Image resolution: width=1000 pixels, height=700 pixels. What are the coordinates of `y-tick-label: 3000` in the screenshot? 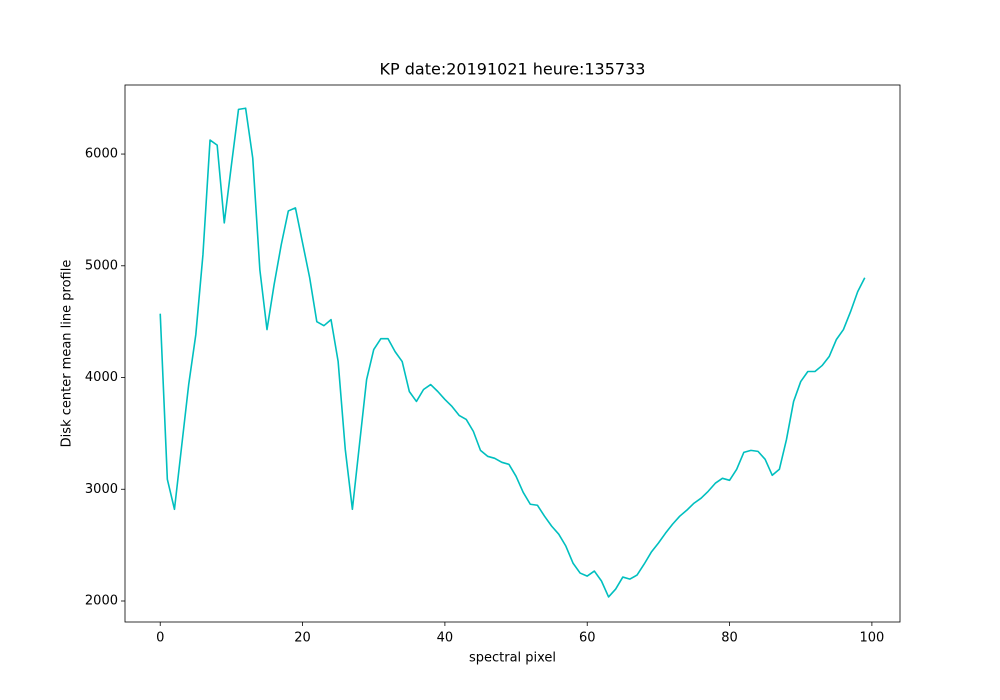 It's located at (101, 489).